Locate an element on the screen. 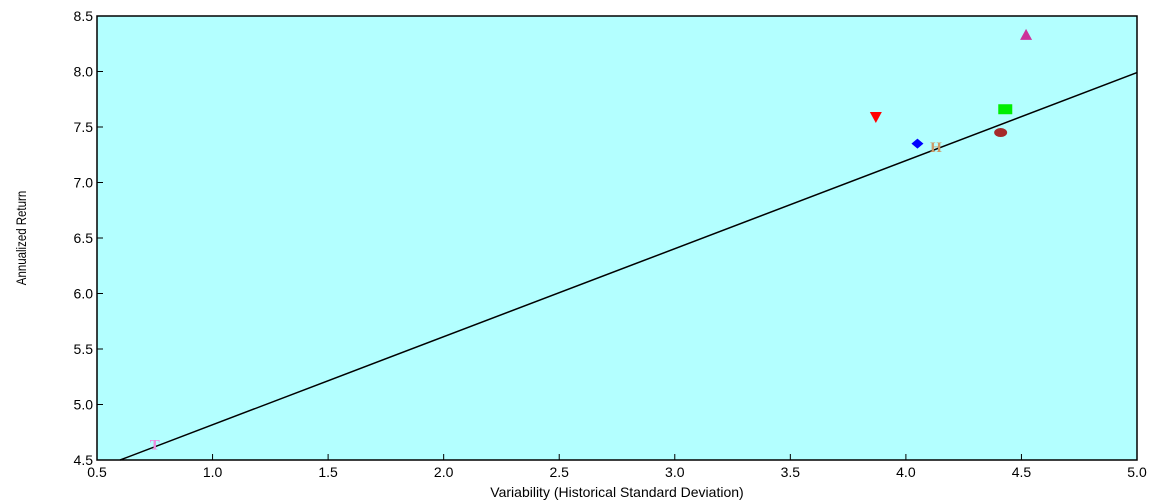 Image resolution: width=1154 pixels, height=503 pixels. x-tick-label: 2.5 is located at coordinates (559, 472).